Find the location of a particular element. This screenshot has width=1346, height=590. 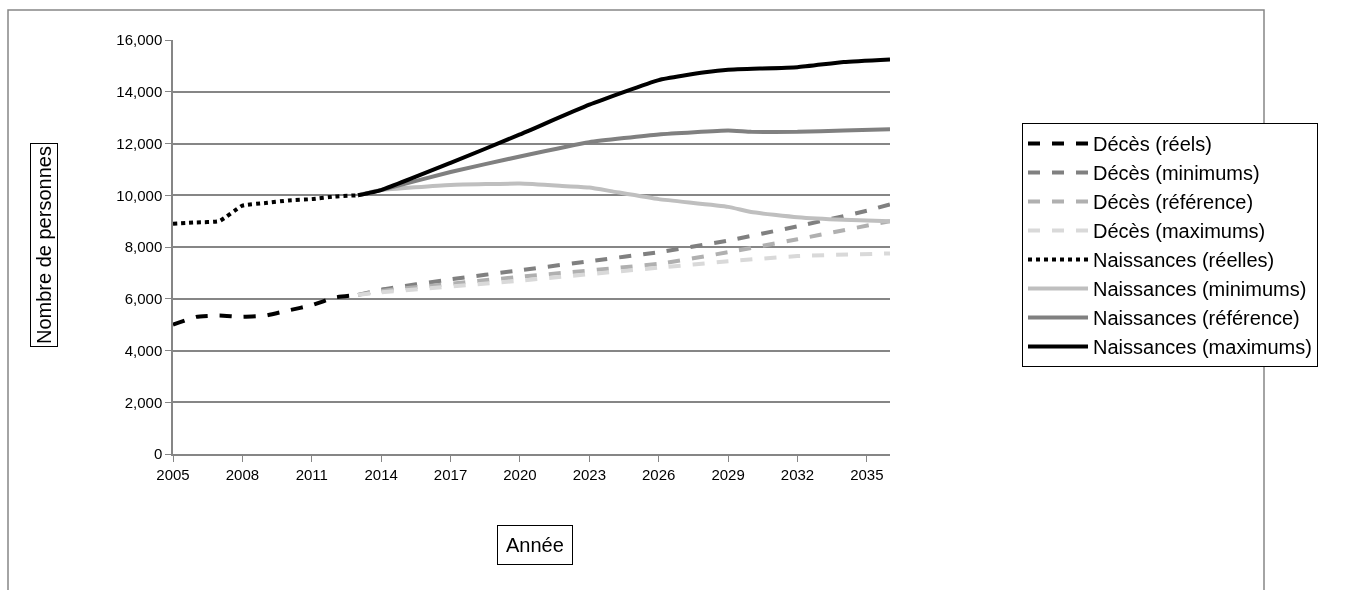

legend-label: Naissances (maximums) is located at coordinates (1202, 347).